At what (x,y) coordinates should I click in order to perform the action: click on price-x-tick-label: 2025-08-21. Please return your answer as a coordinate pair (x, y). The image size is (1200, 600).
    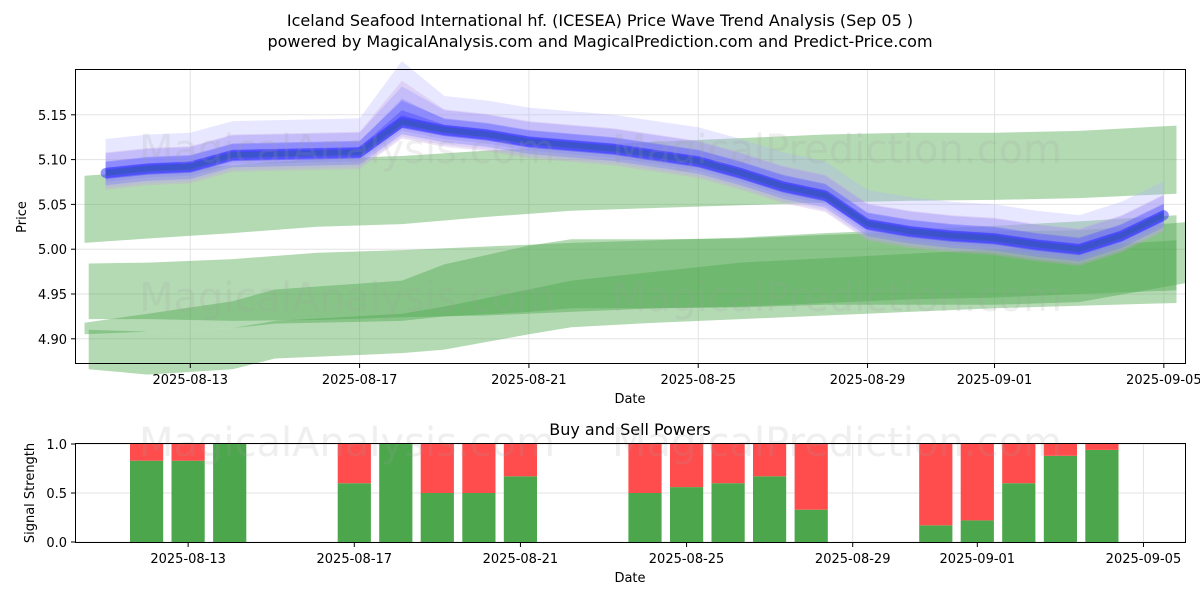
    Looking at the image, I should click on (529, 380).